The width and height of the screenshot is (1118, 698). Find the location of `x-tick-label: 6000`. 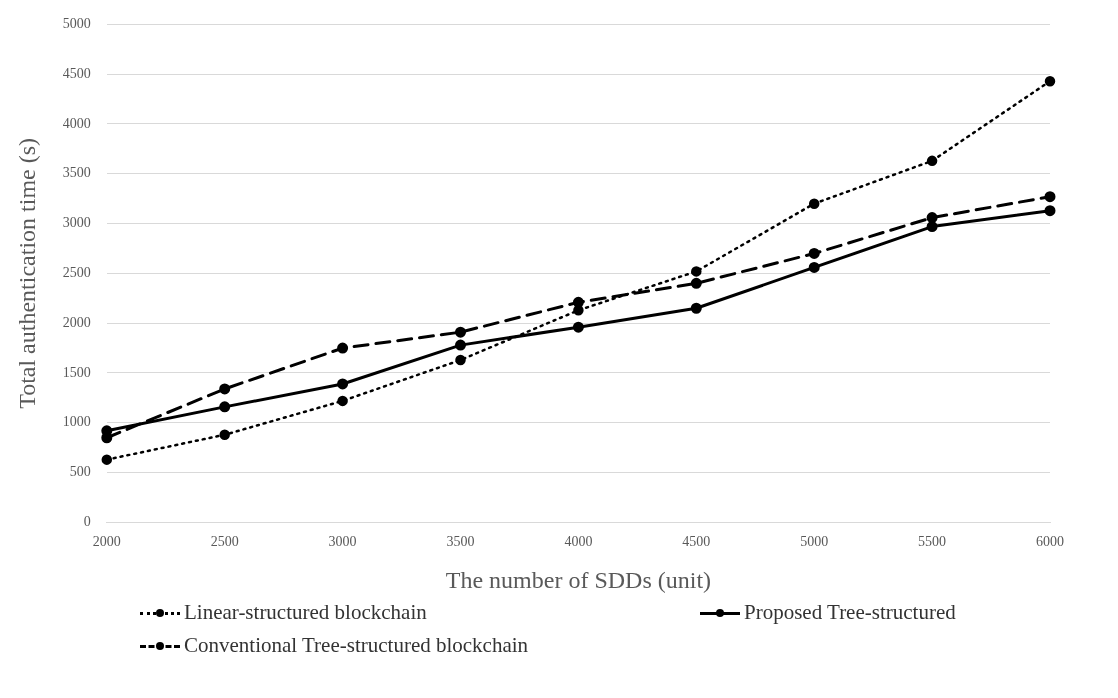

x-tick-label: 6000 is located at coordinates (1050, 542).